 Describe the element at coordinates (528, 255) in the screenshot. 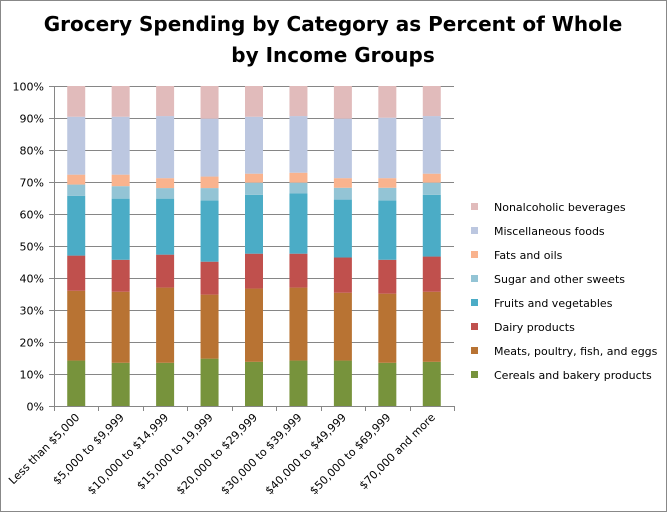

I see `legend-label: Fats and oils` at that location.